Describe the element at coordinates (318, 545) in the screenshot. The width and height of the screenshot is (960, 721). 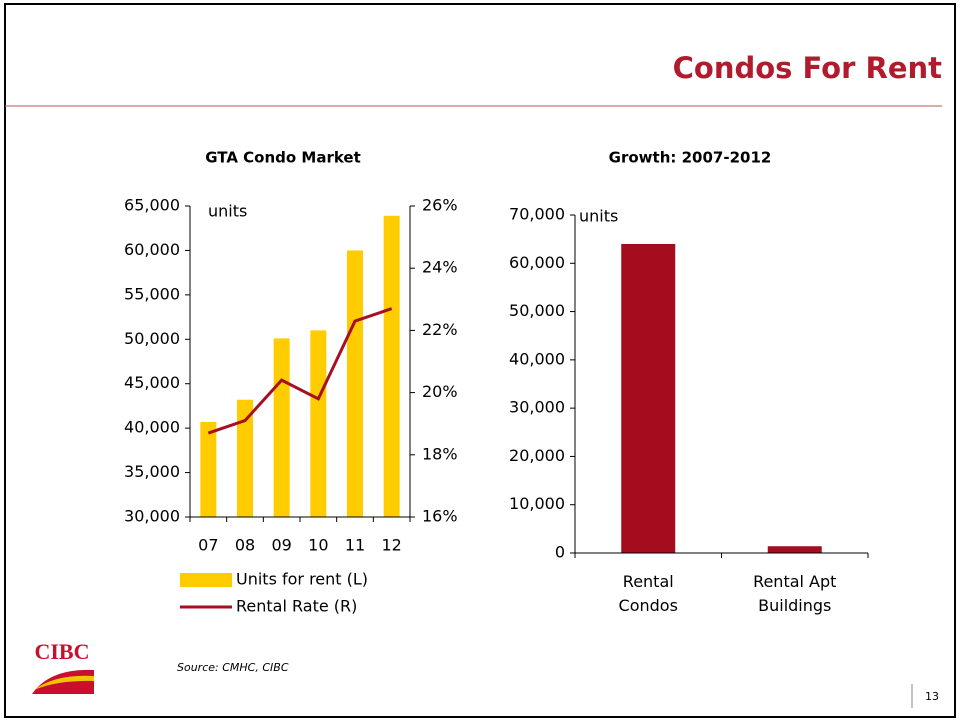
I see `x-tick-label: 10` at that location.